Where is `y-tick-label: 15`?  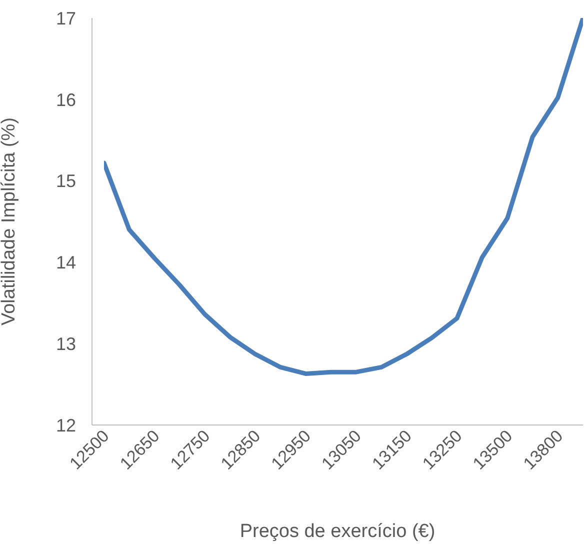 y-tick-label: 15 is located at coordinates (66, 181).